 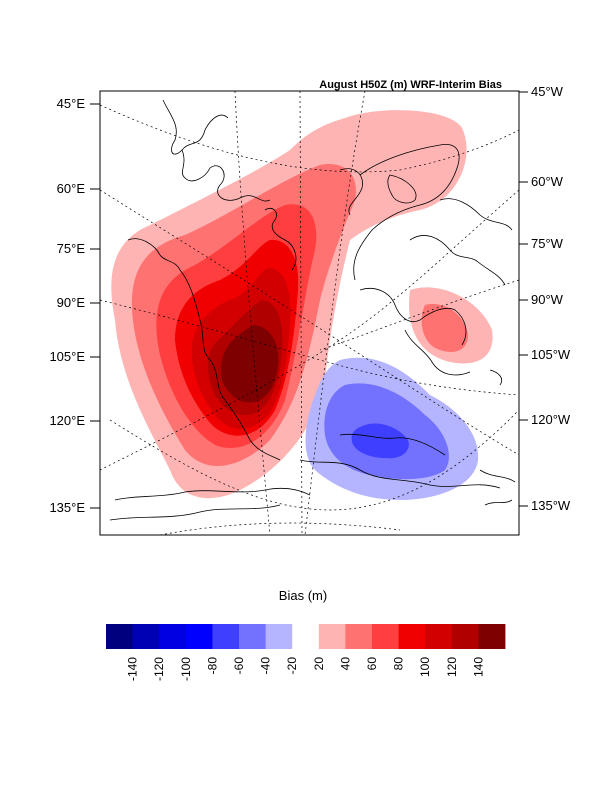 What do you see at coordinates (452, 667) in the screenshot?
I see `colorbar-tick-label: 120` at bounding box center [452, 667].